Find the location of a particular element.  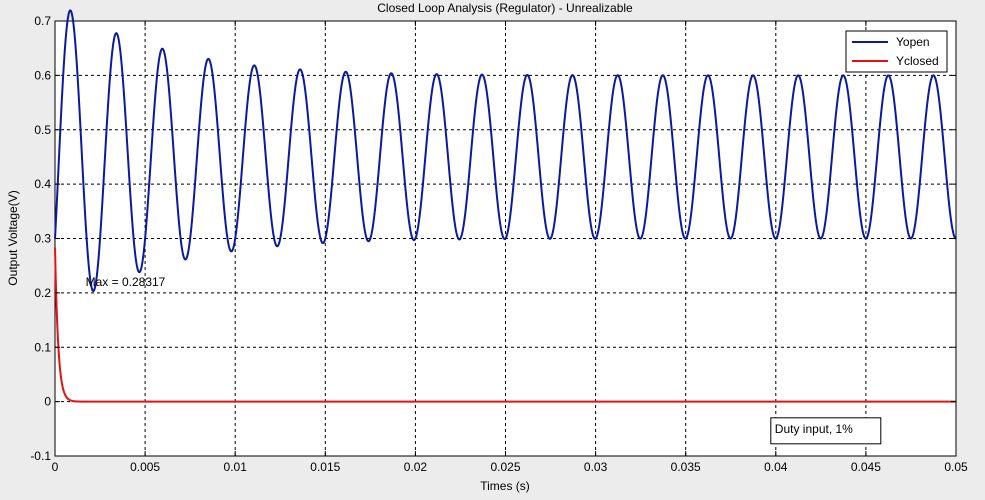

legend-label-yopen: Yopen is located at coordinates (913, 42).